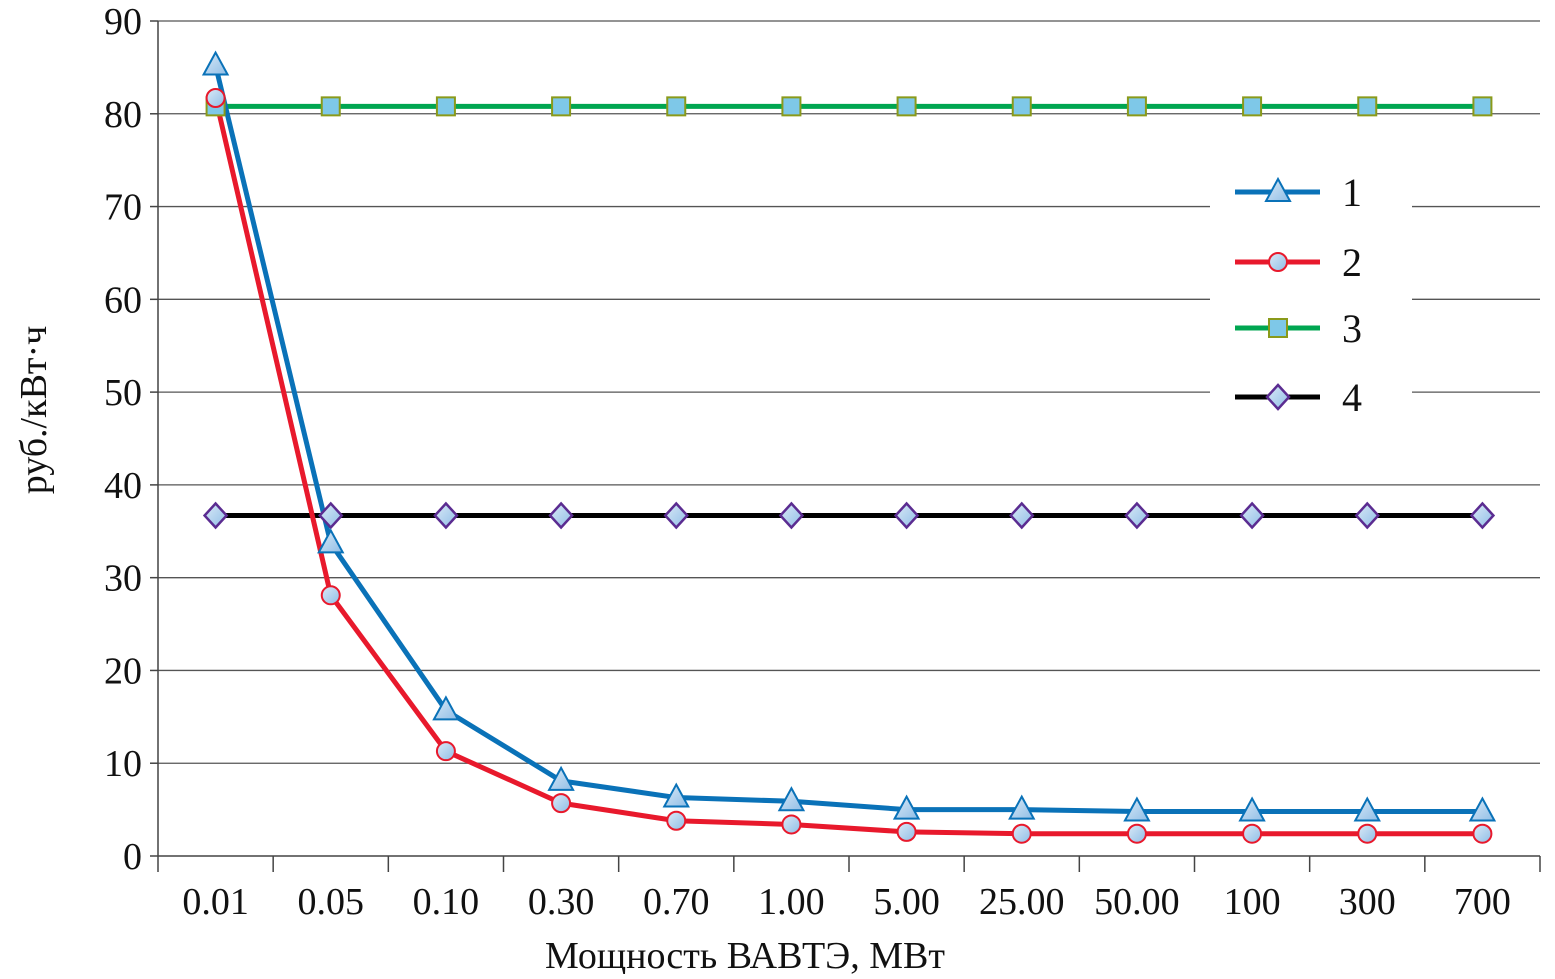 The height and width of the screenshot is (979, 1555). Describe the element at coordinates (1367, 902) in the screenshot. I see `x-tick-label: 300` at that location.